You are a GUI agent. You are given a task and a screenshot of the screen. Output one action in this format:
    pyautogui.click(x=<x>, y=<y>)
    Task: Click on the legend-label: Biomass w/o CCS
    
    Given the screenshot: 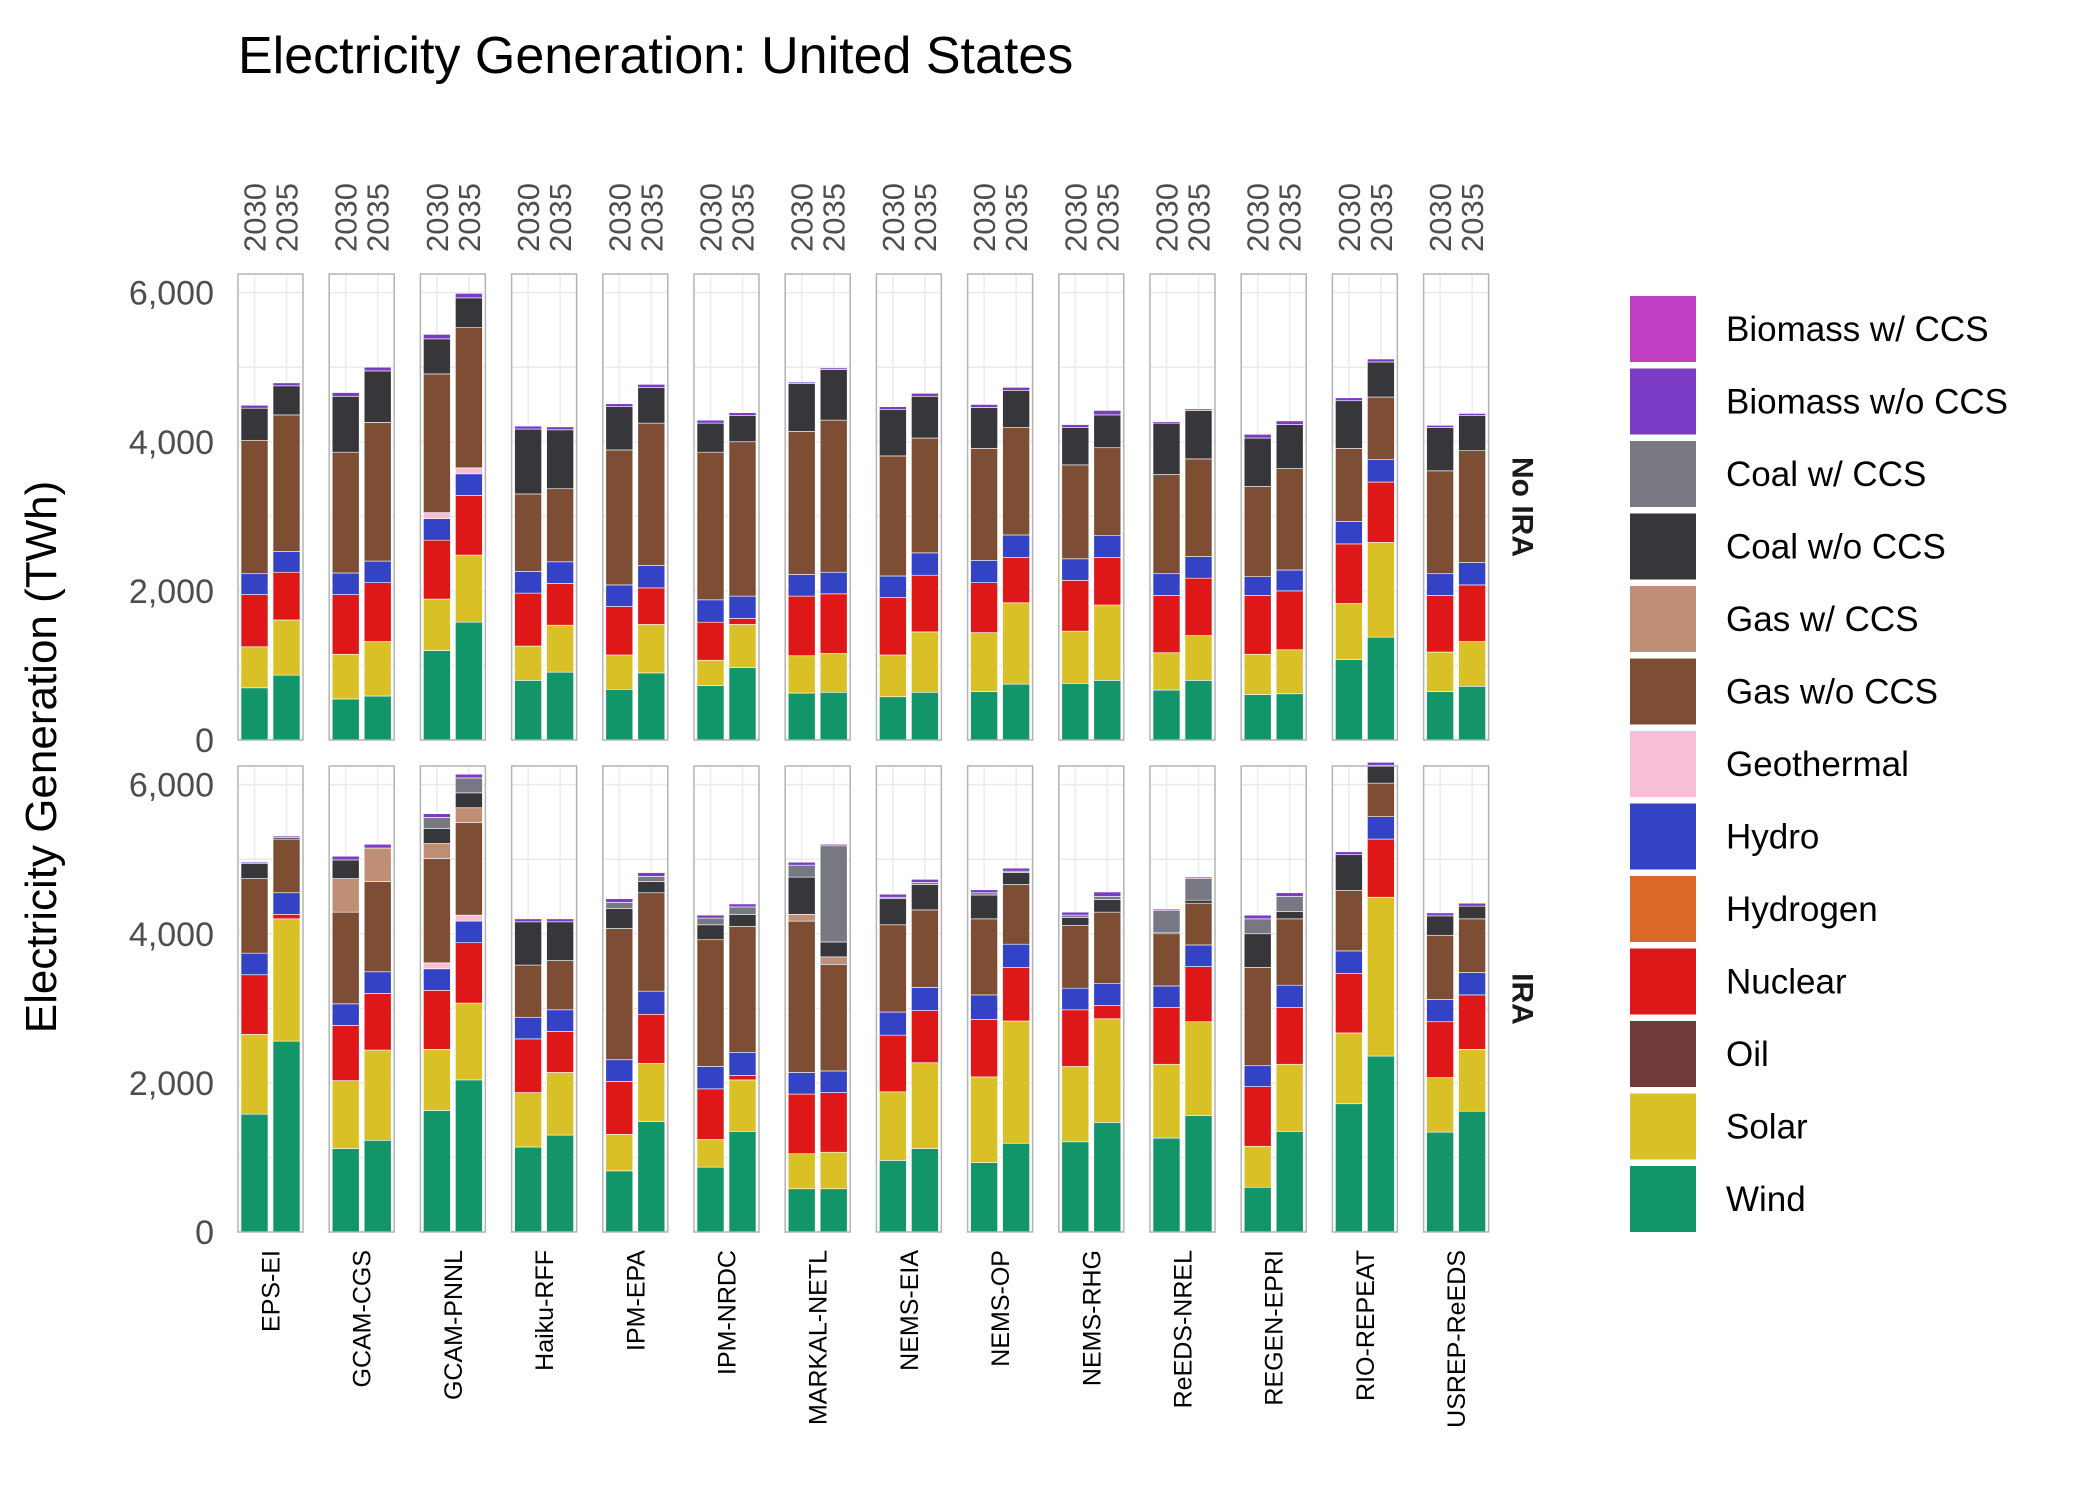 What is the action you would take?
    pyautogui.click(x=1867, y=402)
    